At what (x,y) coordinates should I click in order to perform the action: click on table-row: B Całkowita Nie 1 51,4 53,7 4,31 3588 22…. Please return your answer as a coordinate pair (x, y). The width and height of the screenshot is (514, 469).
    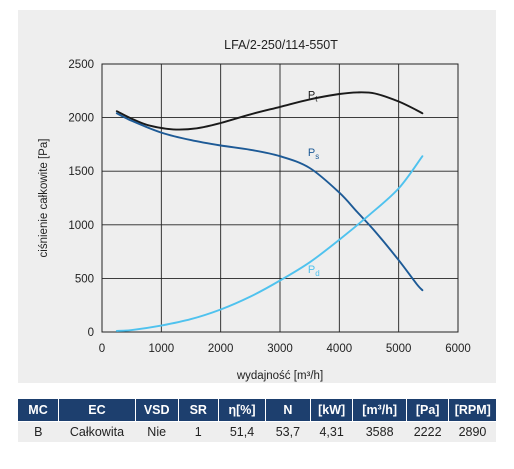
    Looking at the image, I should click on (257, 431).